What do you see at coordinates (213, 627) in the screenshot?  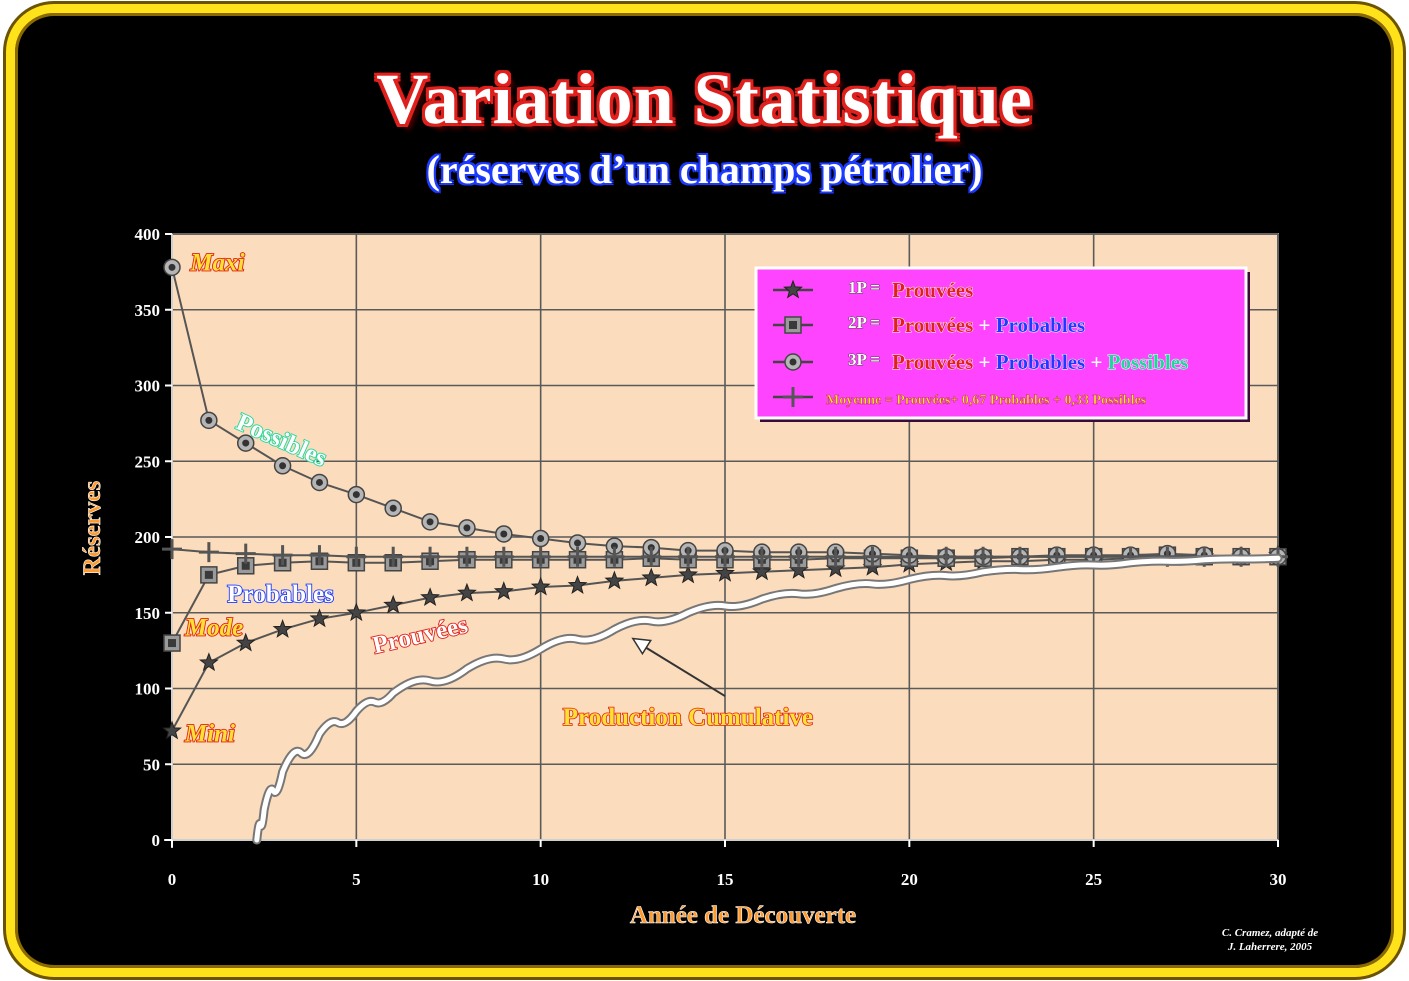 I see `annotation-mode: Mode` at bounding box center [213, 627].